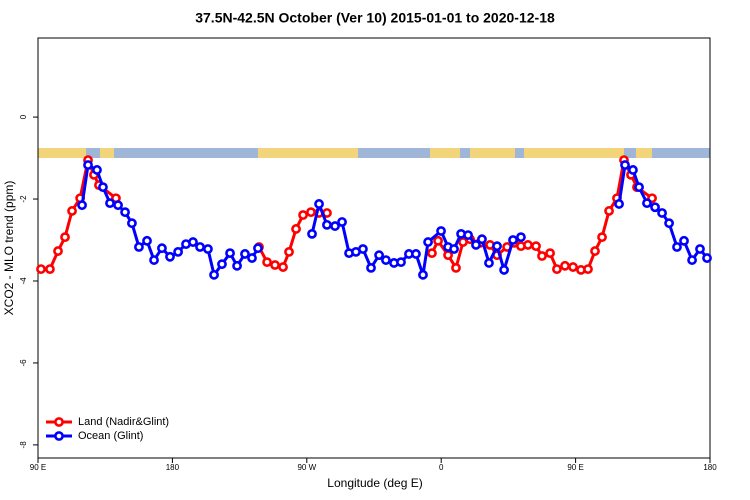 This screenshot has width=750, height=500. Describe the element at coordinates (374, 483) in the screenshot. I see `x-axis-label: Longitude (deg E)` at that location.